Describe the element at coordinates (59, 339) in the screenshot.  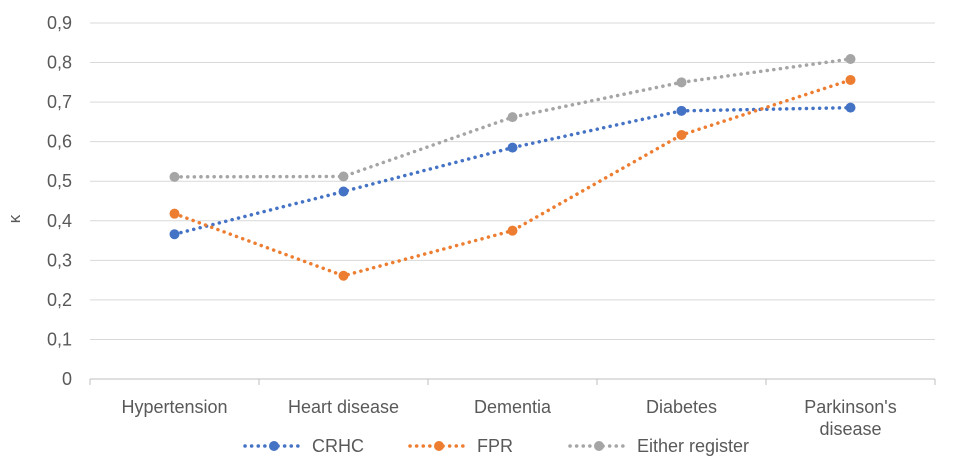
I see `y-tick-label: 0,1` at that location.